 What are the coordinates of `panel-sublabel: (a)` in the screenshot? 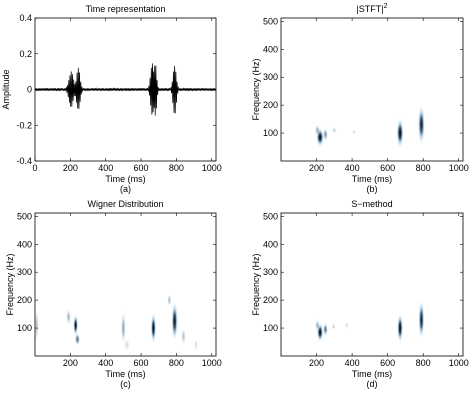 It's located at (125, 189).